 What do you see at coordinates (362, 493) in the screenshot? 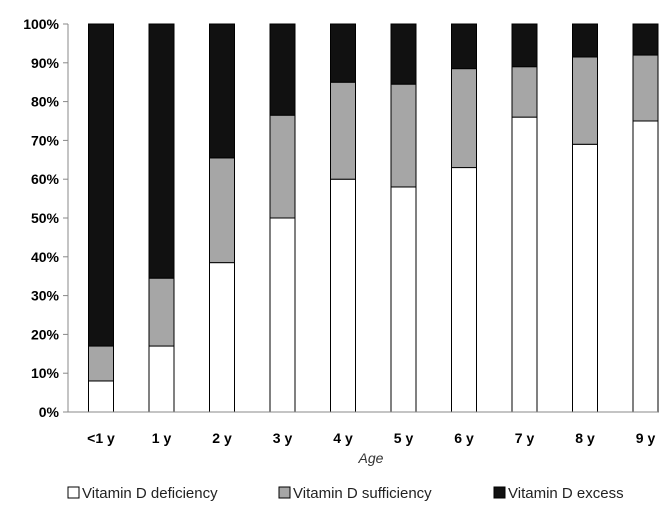
I see `legend-label: Vitamin D sufficiency` at bounding box center [362, 493].